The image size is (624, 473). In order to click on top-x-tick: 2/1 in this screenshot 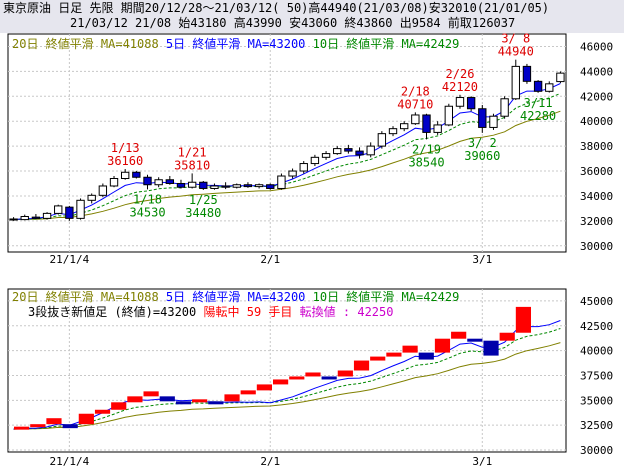, I will do `click(270, 259)`.